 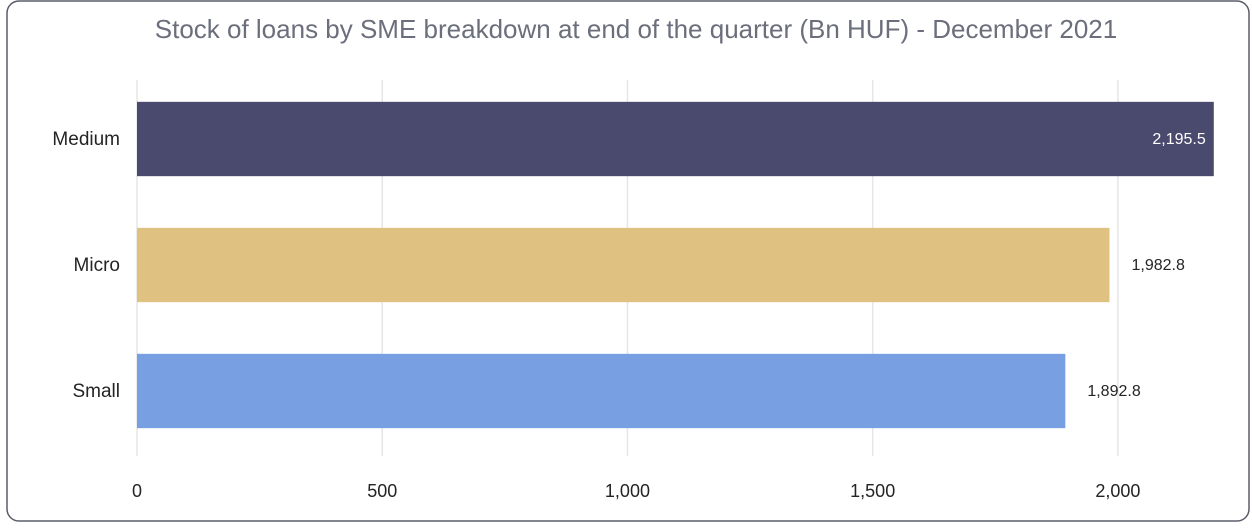 What do you see at coordinates (96, 391) in the screenshot?
I see `y-tick-label: Small` at bounding box center [96, 391].